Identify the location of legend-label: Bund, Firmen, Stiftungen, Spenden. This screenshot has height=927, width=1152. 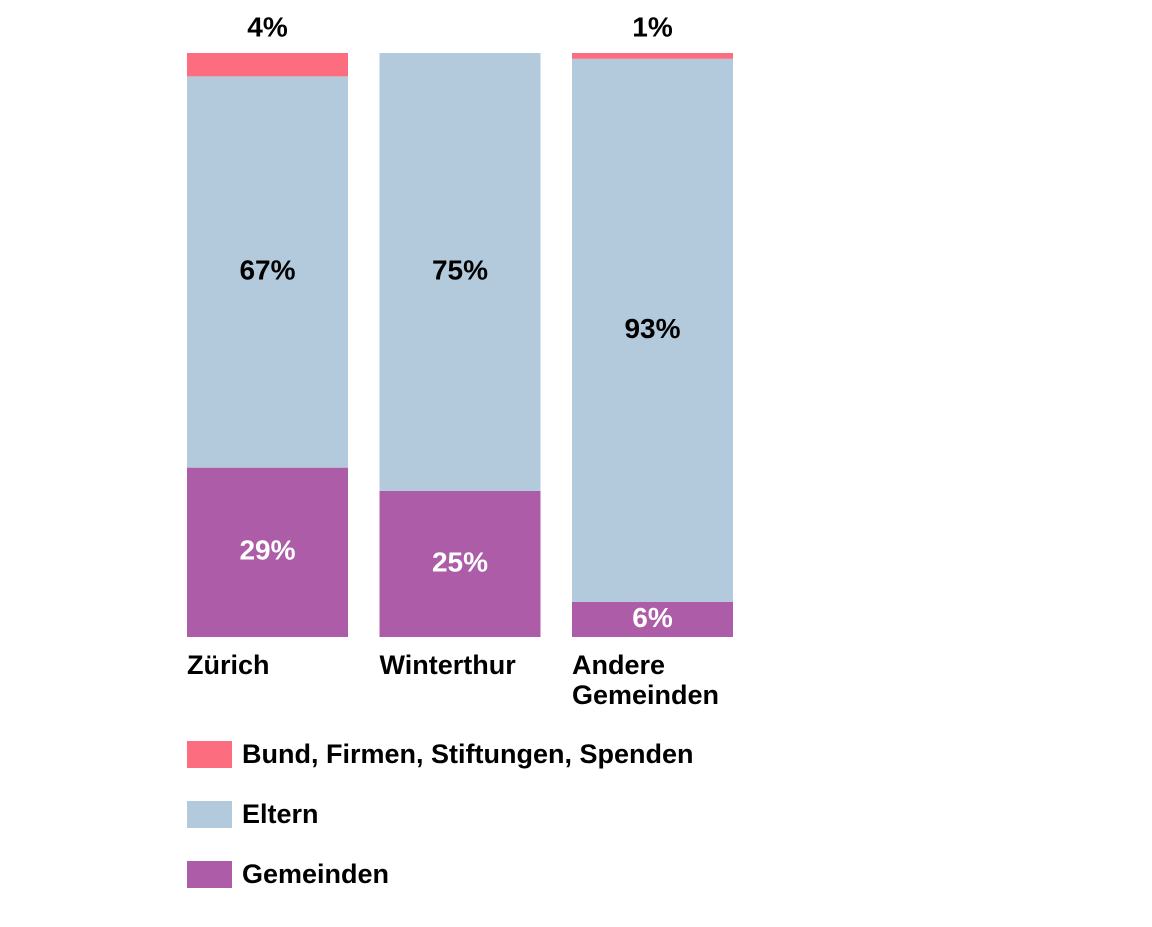
(468, 754).